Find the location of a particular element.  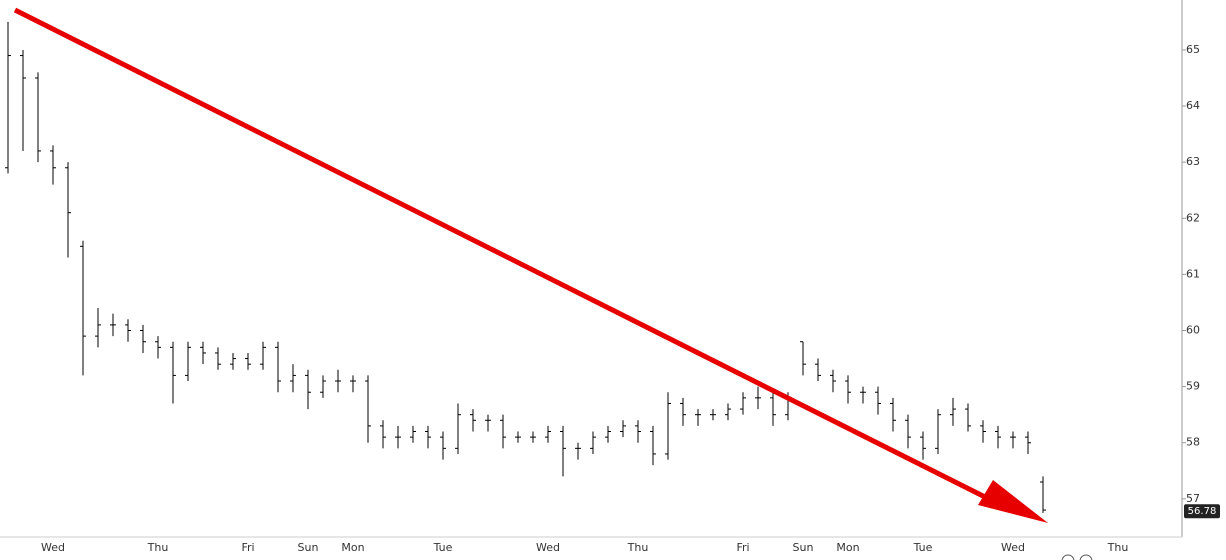

y-tick-label: 62 is located at coordinates (1193, 217).